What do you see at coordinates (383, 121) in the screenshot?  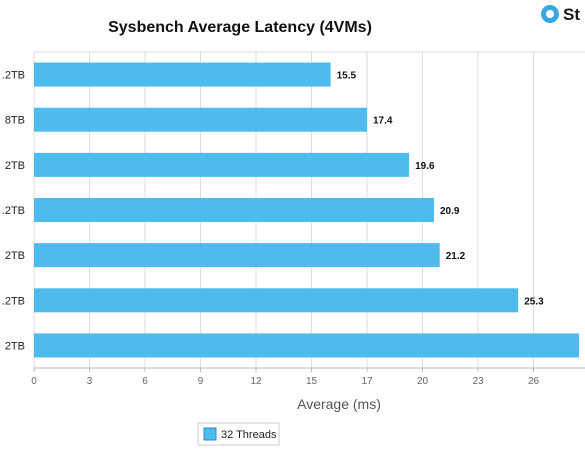 I see `data-label: 17.4` at bounding box center [383, 121].